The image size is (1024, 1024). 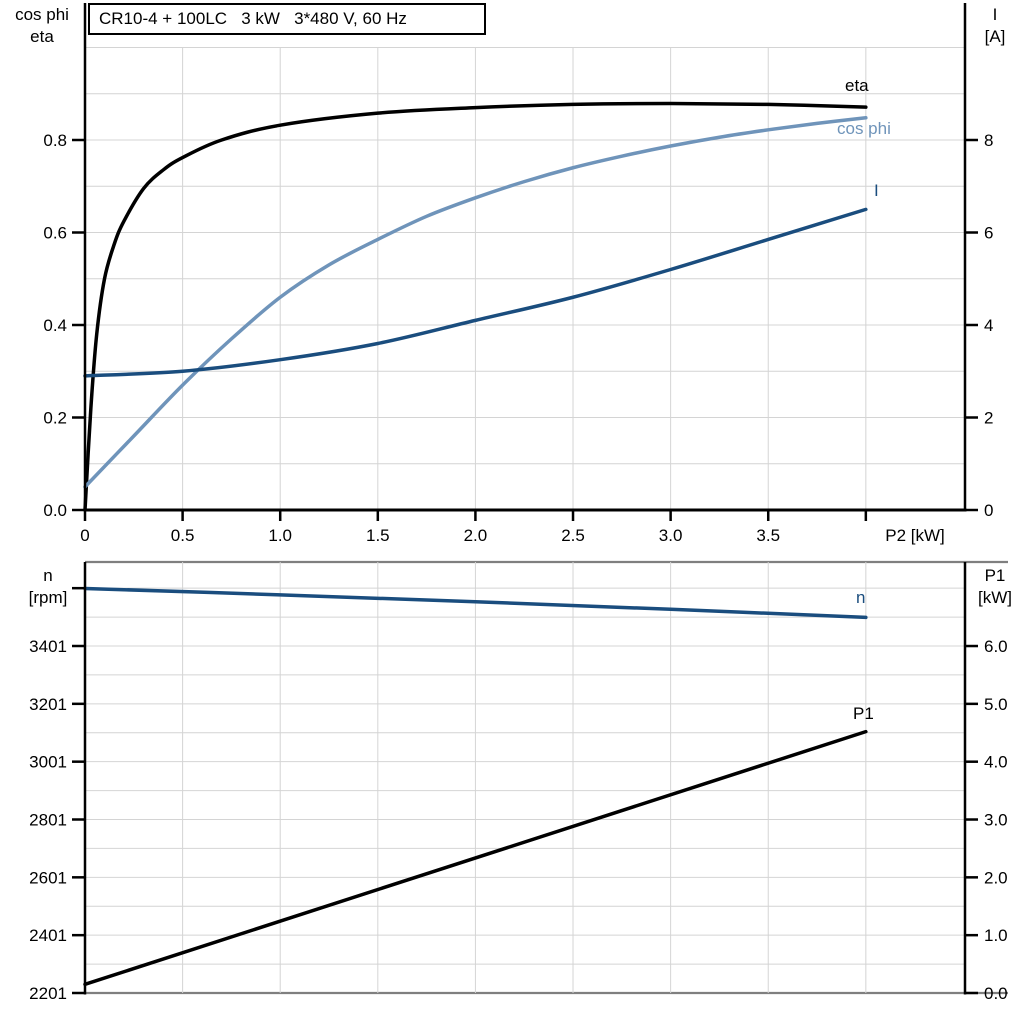 What do you see at coordinates (55, 325) in the screenshot?
I see `left-tick-label: 0.4` at bounding box center [55, 325].